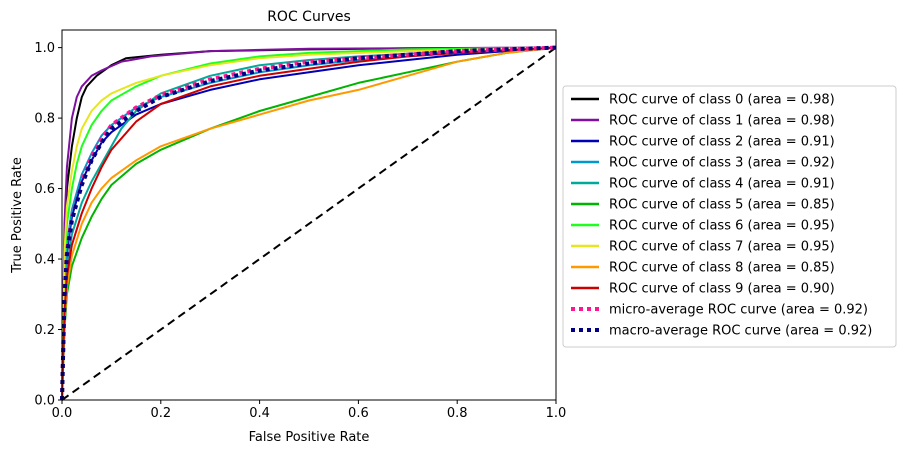  Describe the element at coordinates (722, 163) in the screenshot. I see `legend-entry-3: ROC curve of class 3 (area = 0.92)` at that location.